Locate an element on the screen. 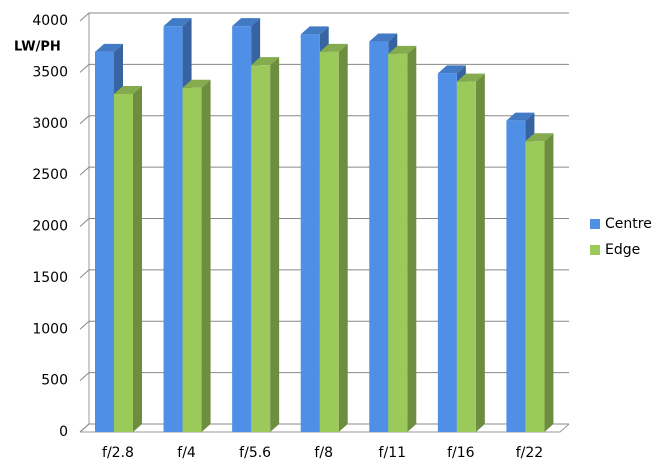 This screenshot has height=473, width=660. y-tick-label: 0 is located at coordinates (63, 432).